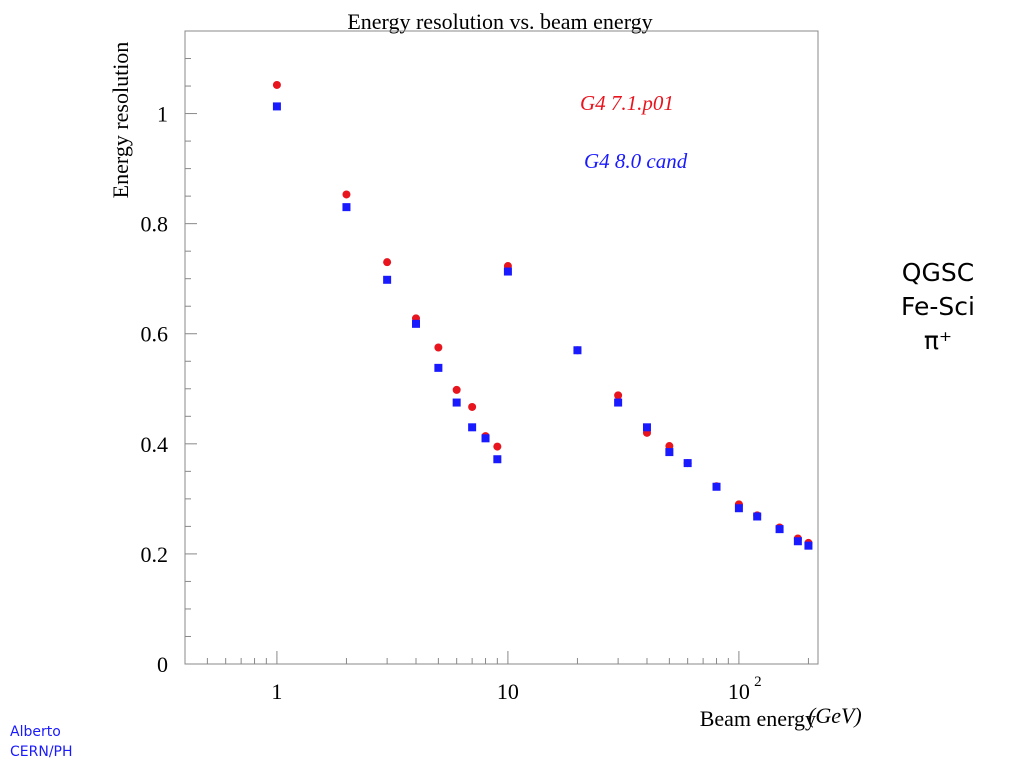  I want to click on y-tick-label: 0.6, so click(155, 334).